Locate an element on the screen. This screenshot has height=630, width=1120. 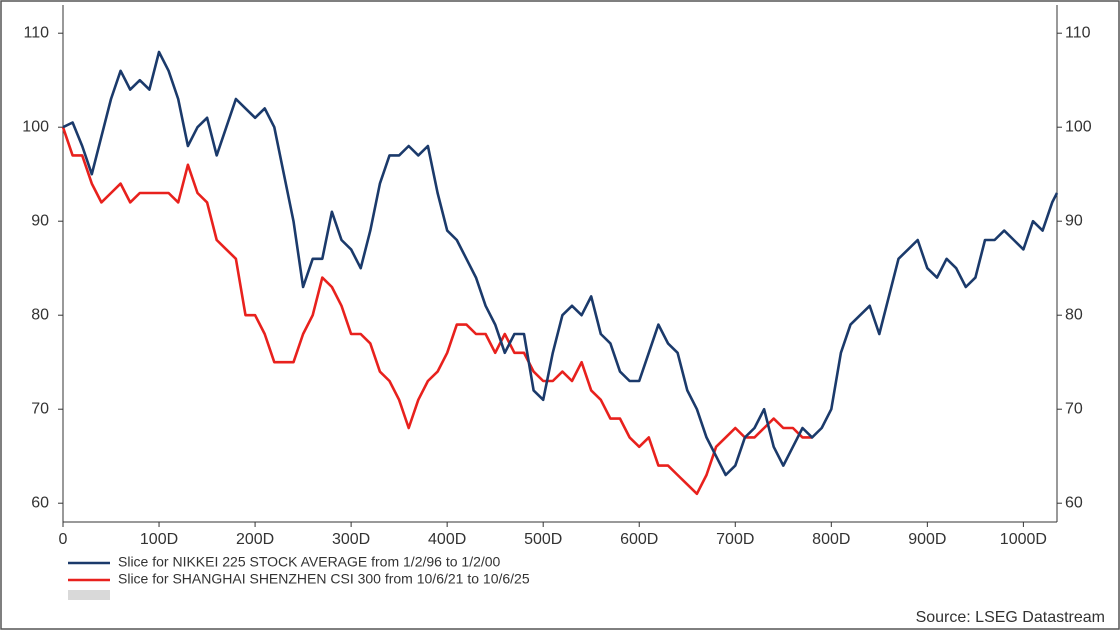
y-tick-label: 110 is located at coordinates (36, 32).